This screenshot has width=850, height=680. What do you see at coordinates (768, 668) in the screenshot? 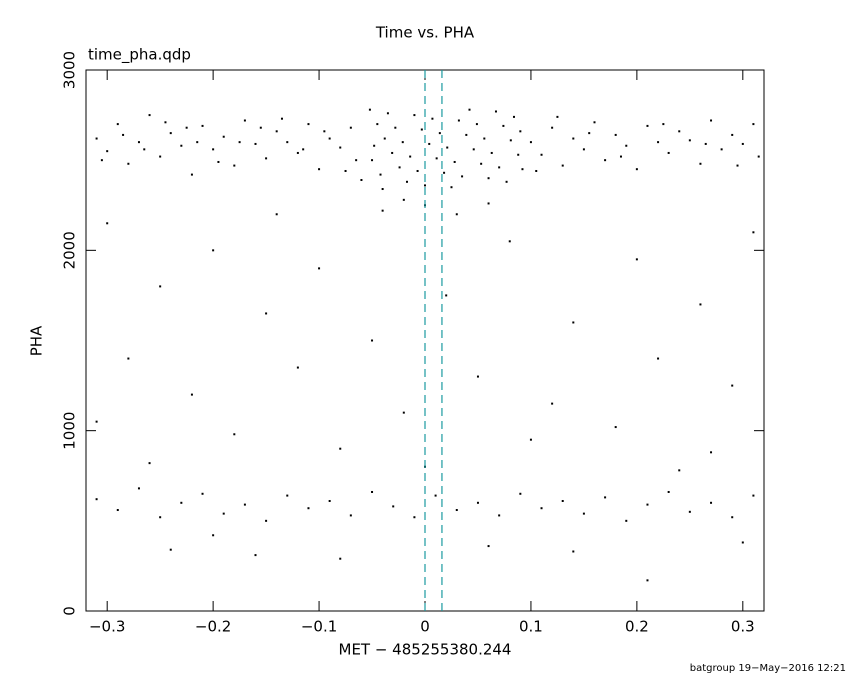
I see `footer: batgroup 19−May−2016 12:21` at bounding box center [768, 668].